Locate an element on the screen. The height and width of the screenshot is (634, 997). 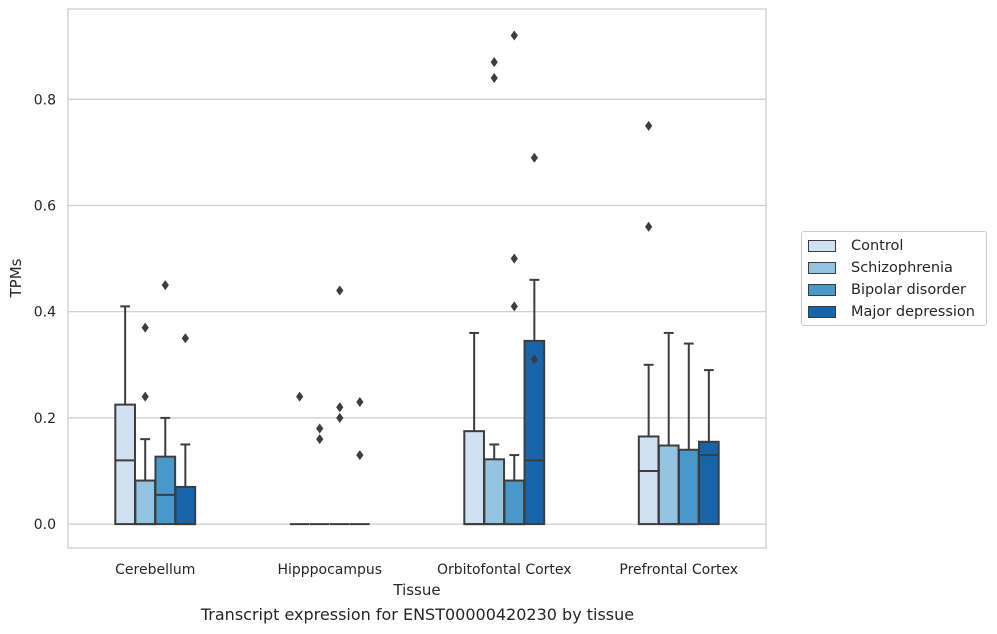
legend-label-control: Control is located at coordinates (877, 246).